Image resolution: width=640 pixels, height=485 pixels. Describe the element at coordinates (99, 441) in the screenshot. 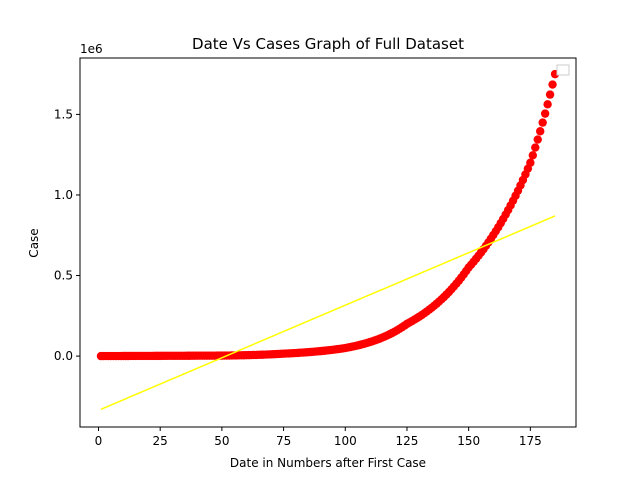

I see `x-tick-label: 0` at that location.